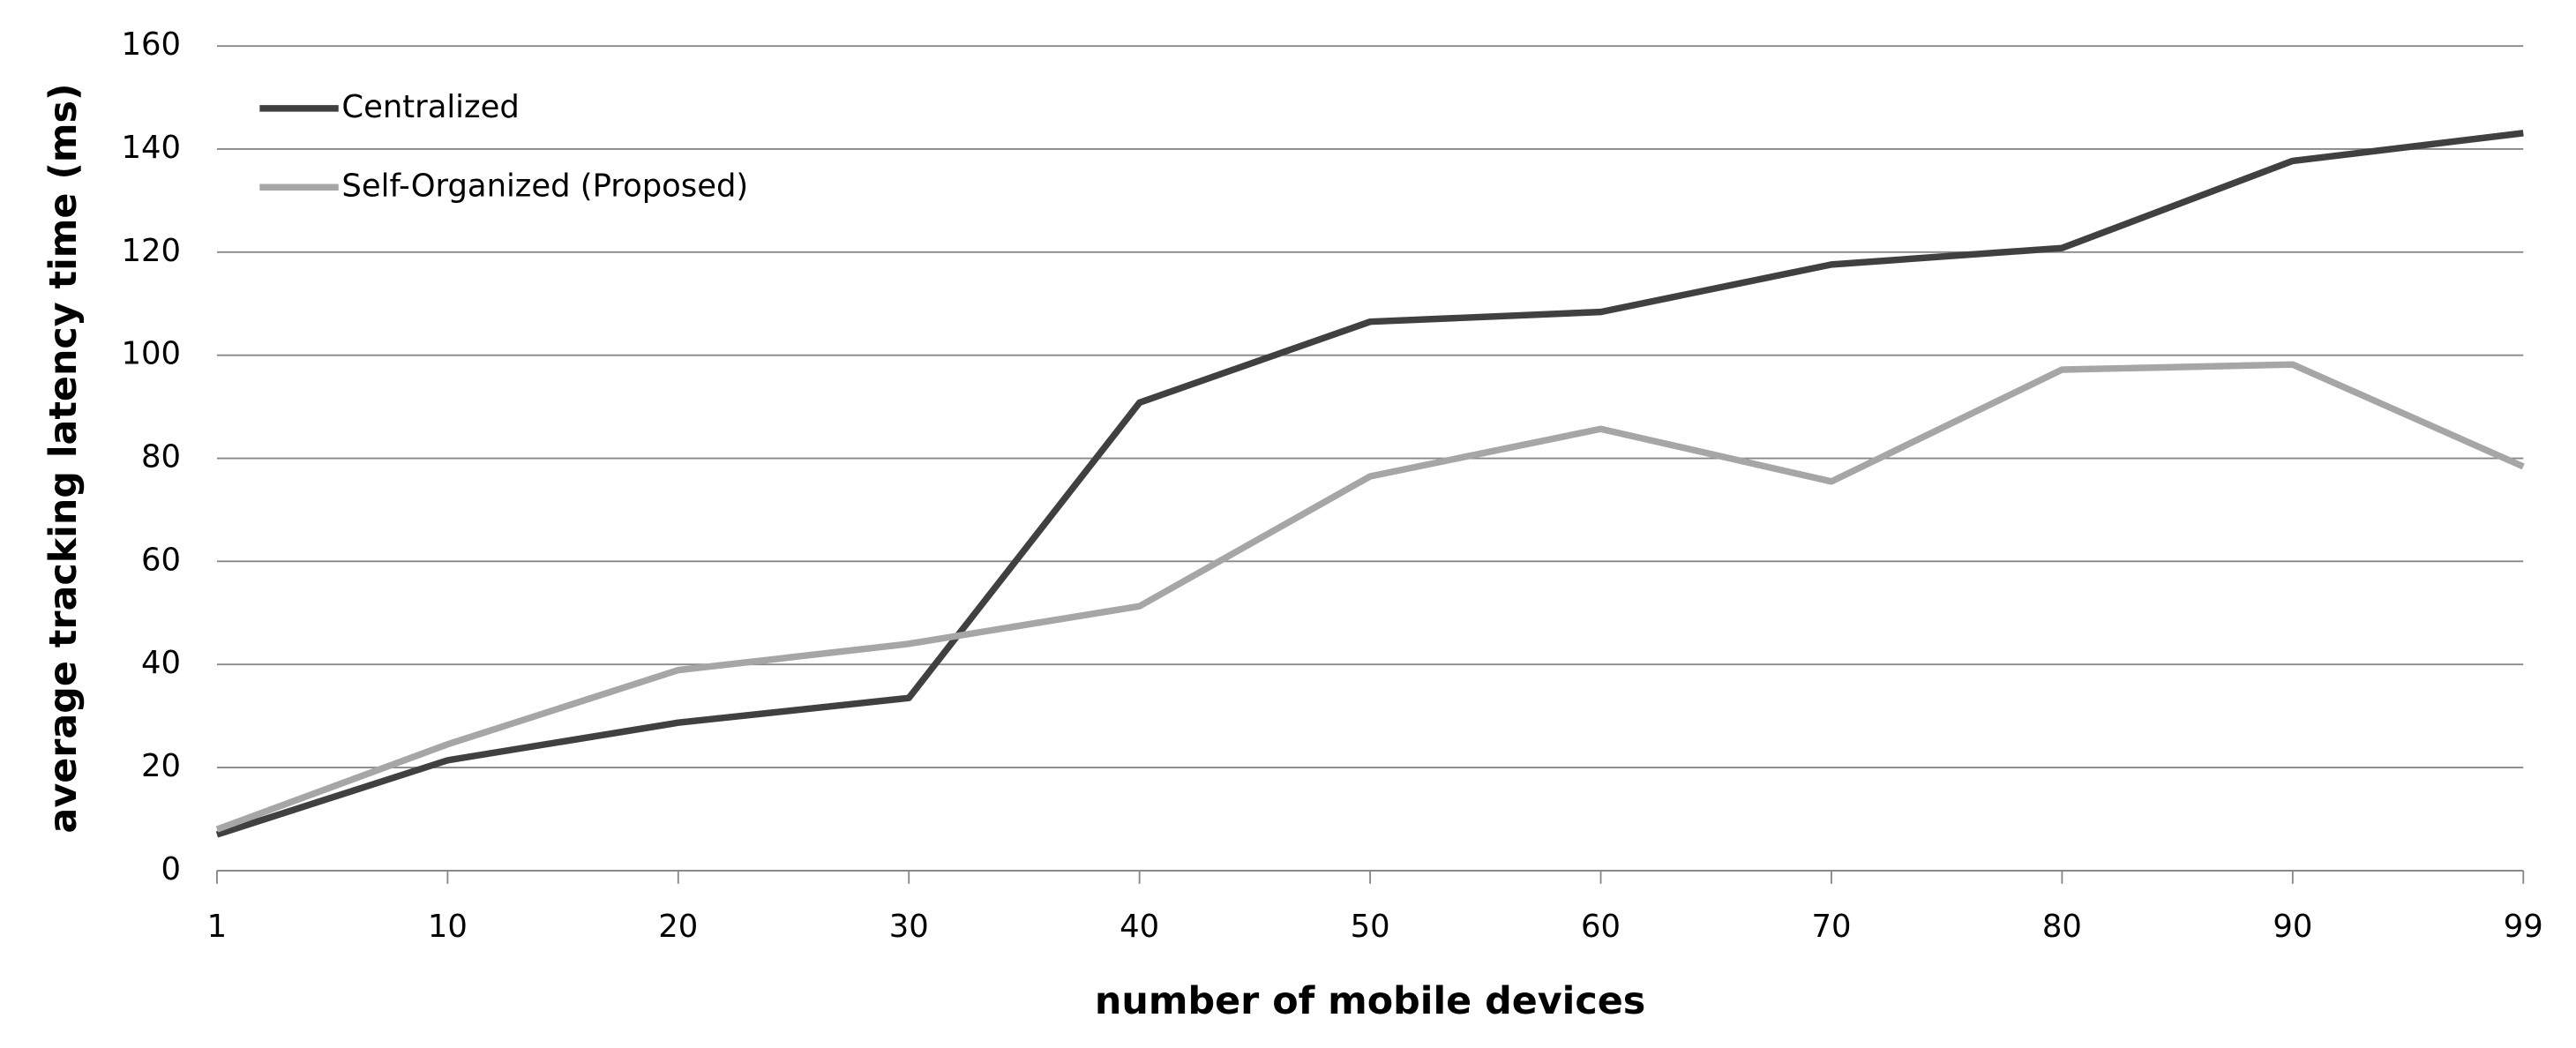  Describe the element at coordinates (161, 560) in the screenshot. I see `y-tick-label: 60` at that location.